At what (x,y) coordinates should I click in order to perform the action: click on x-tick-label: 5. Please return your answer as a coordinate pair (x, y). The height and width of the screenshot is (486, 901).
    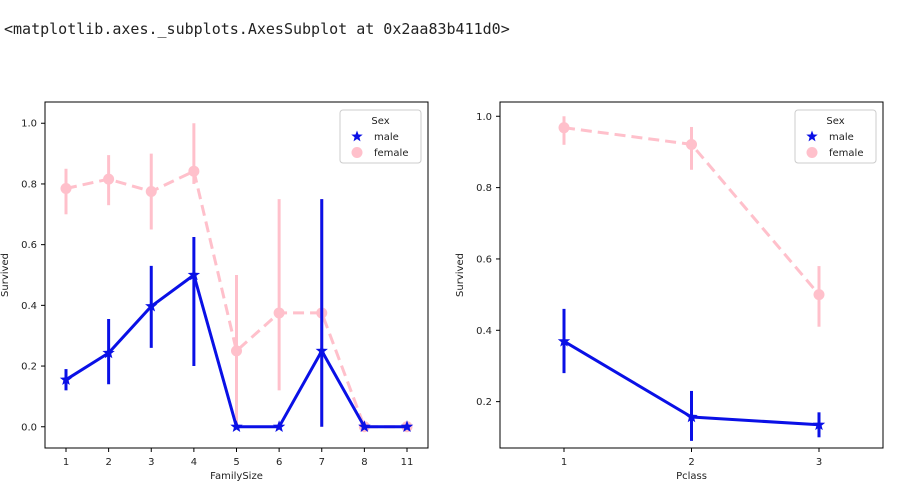
    Looking at the image, I should click on (236, 462).